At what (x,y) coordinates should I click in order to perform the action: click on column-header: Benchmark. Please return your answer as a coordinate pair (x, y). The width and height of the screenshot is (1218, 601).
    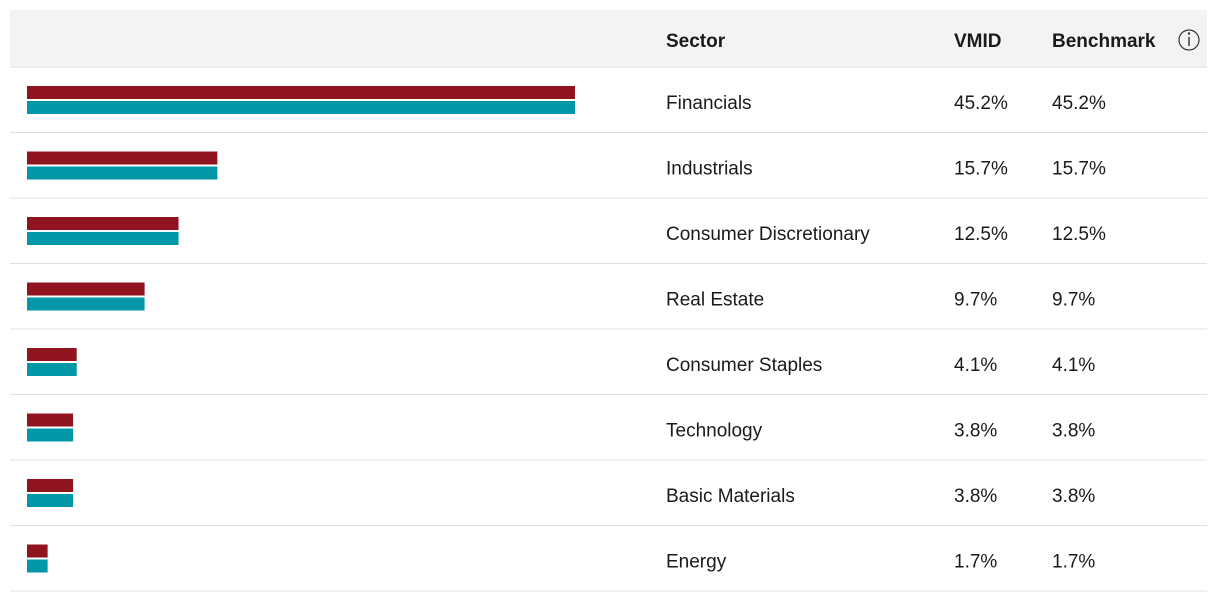
    Looking at the image, I should click on (1104, 41).